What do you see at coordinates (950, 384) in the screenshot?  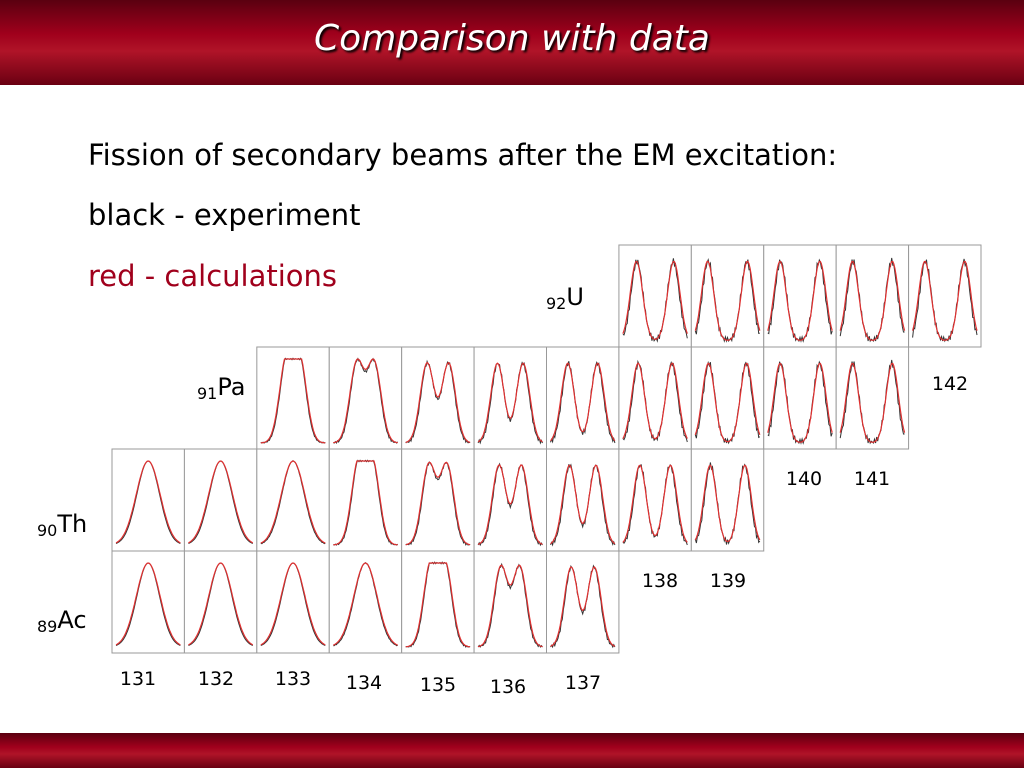 I see `mass-label: 142` at bounding box center [950, 384].